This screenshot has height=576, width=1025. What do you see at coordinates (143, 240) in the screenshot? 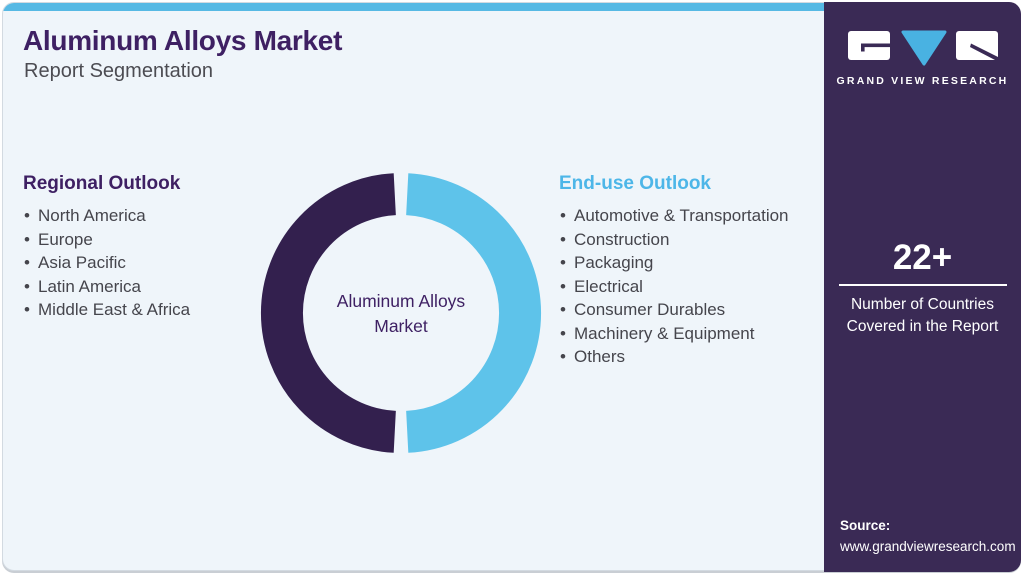
I see `list-item: Europe` at bounding box center [143, 240].